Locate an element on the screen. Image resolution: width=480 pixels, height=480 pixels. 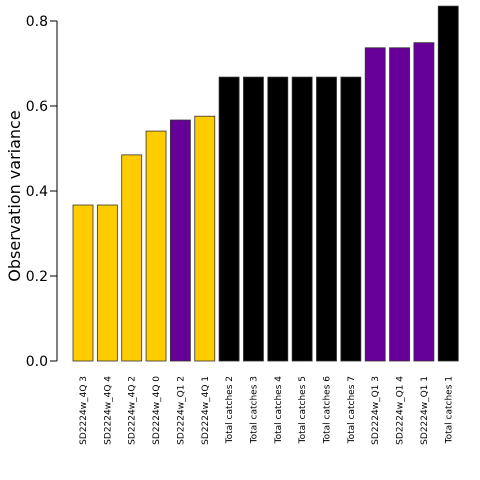
y-tick-label: 0.2 is located at coordinates (37, 277).